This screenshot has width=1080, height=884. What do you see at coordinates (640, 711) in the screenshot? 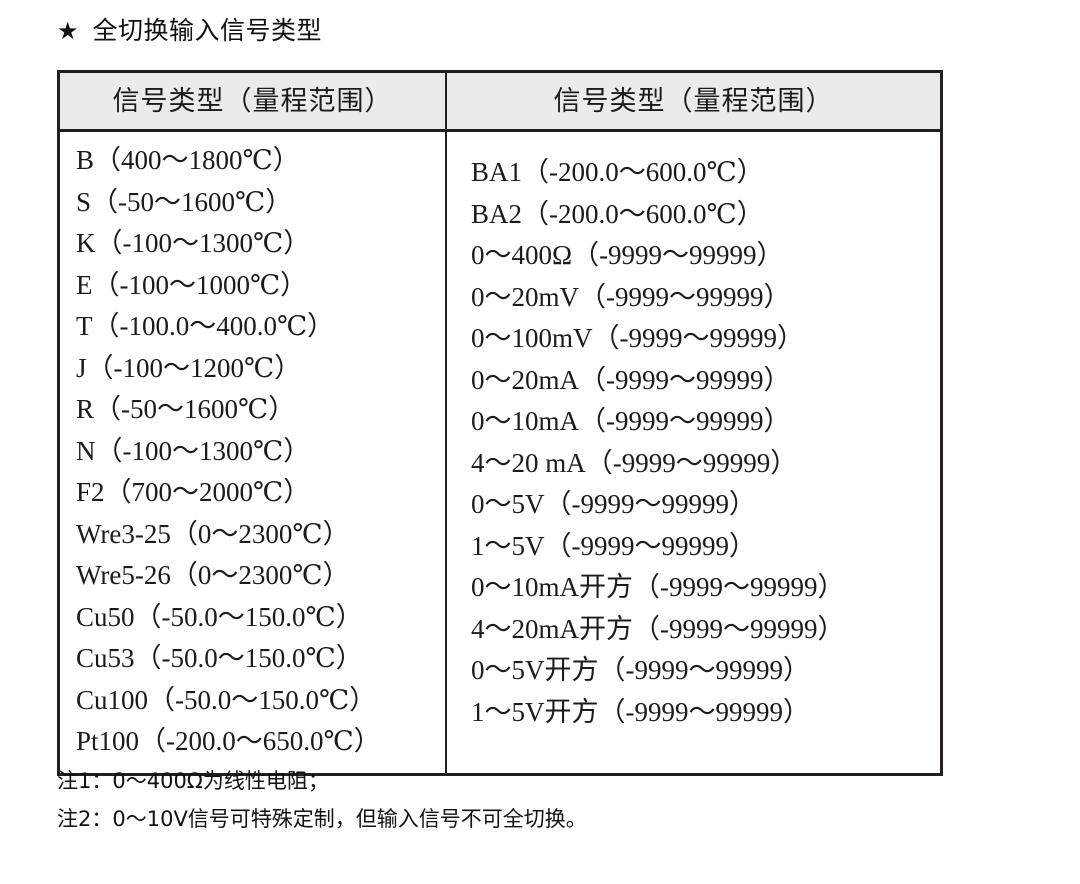
I see `table-row: 1～5V开方（-9999～99999）` at bounding box center [640, 711].